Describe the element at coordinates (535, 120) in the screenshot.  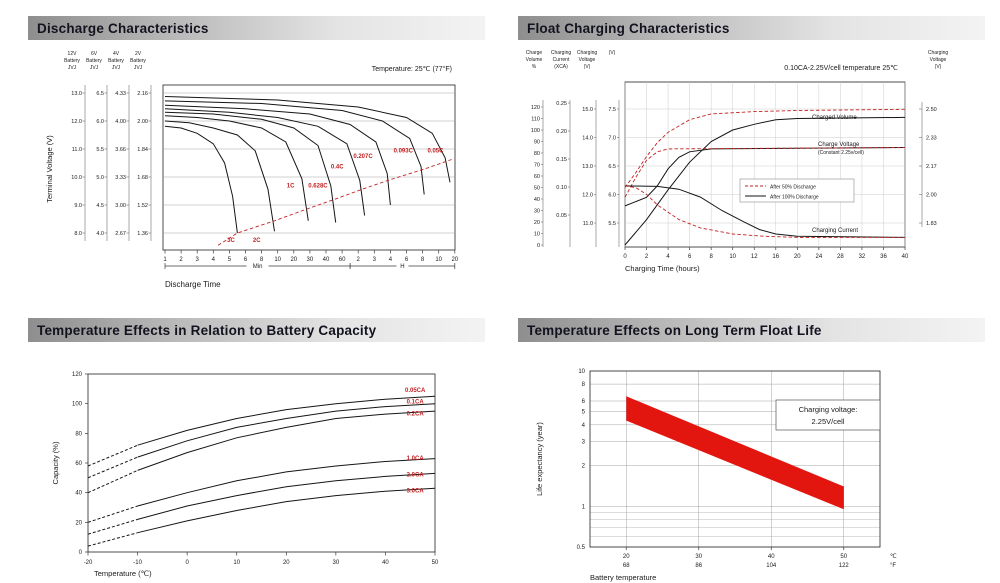
I see `y-tick-label: 110` at that location.